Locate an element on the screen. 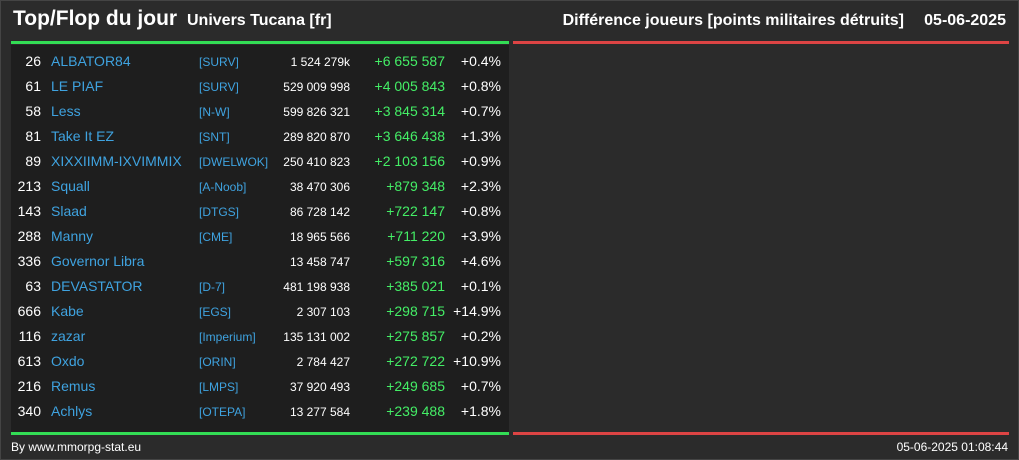 The image size is (1019, 460). score-difference: +275 857 is located at coordinates (415, 336).